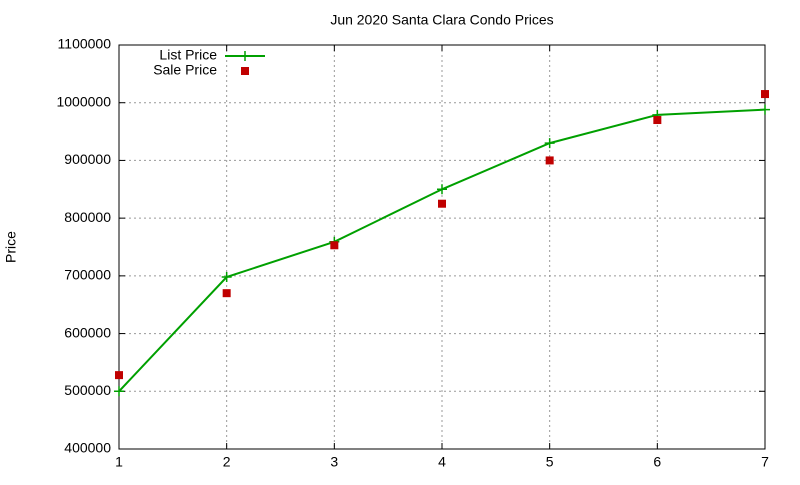 Image resolution: width=800 pixels, height=485 pixels. What do you see at coordinates (227, 462) in the screenshot?
I see `x-tick-label: 2` at bounding box center [227, 462].